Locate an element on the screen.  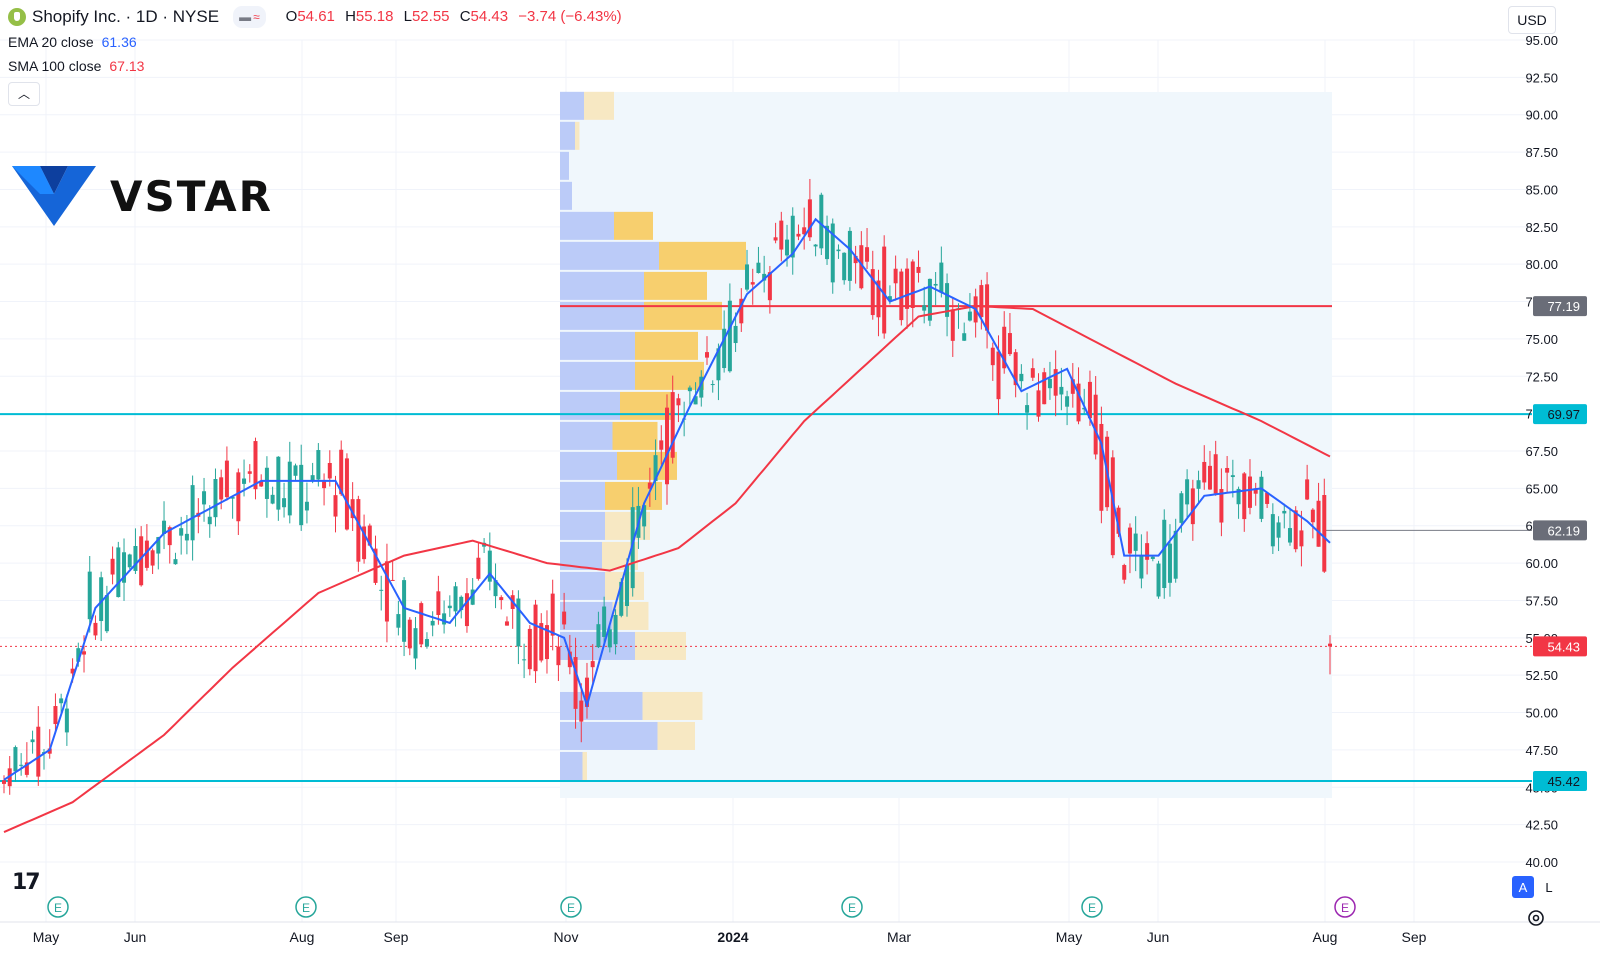
price-tick-label: 80.00 is located at coordinates (1541, 264).